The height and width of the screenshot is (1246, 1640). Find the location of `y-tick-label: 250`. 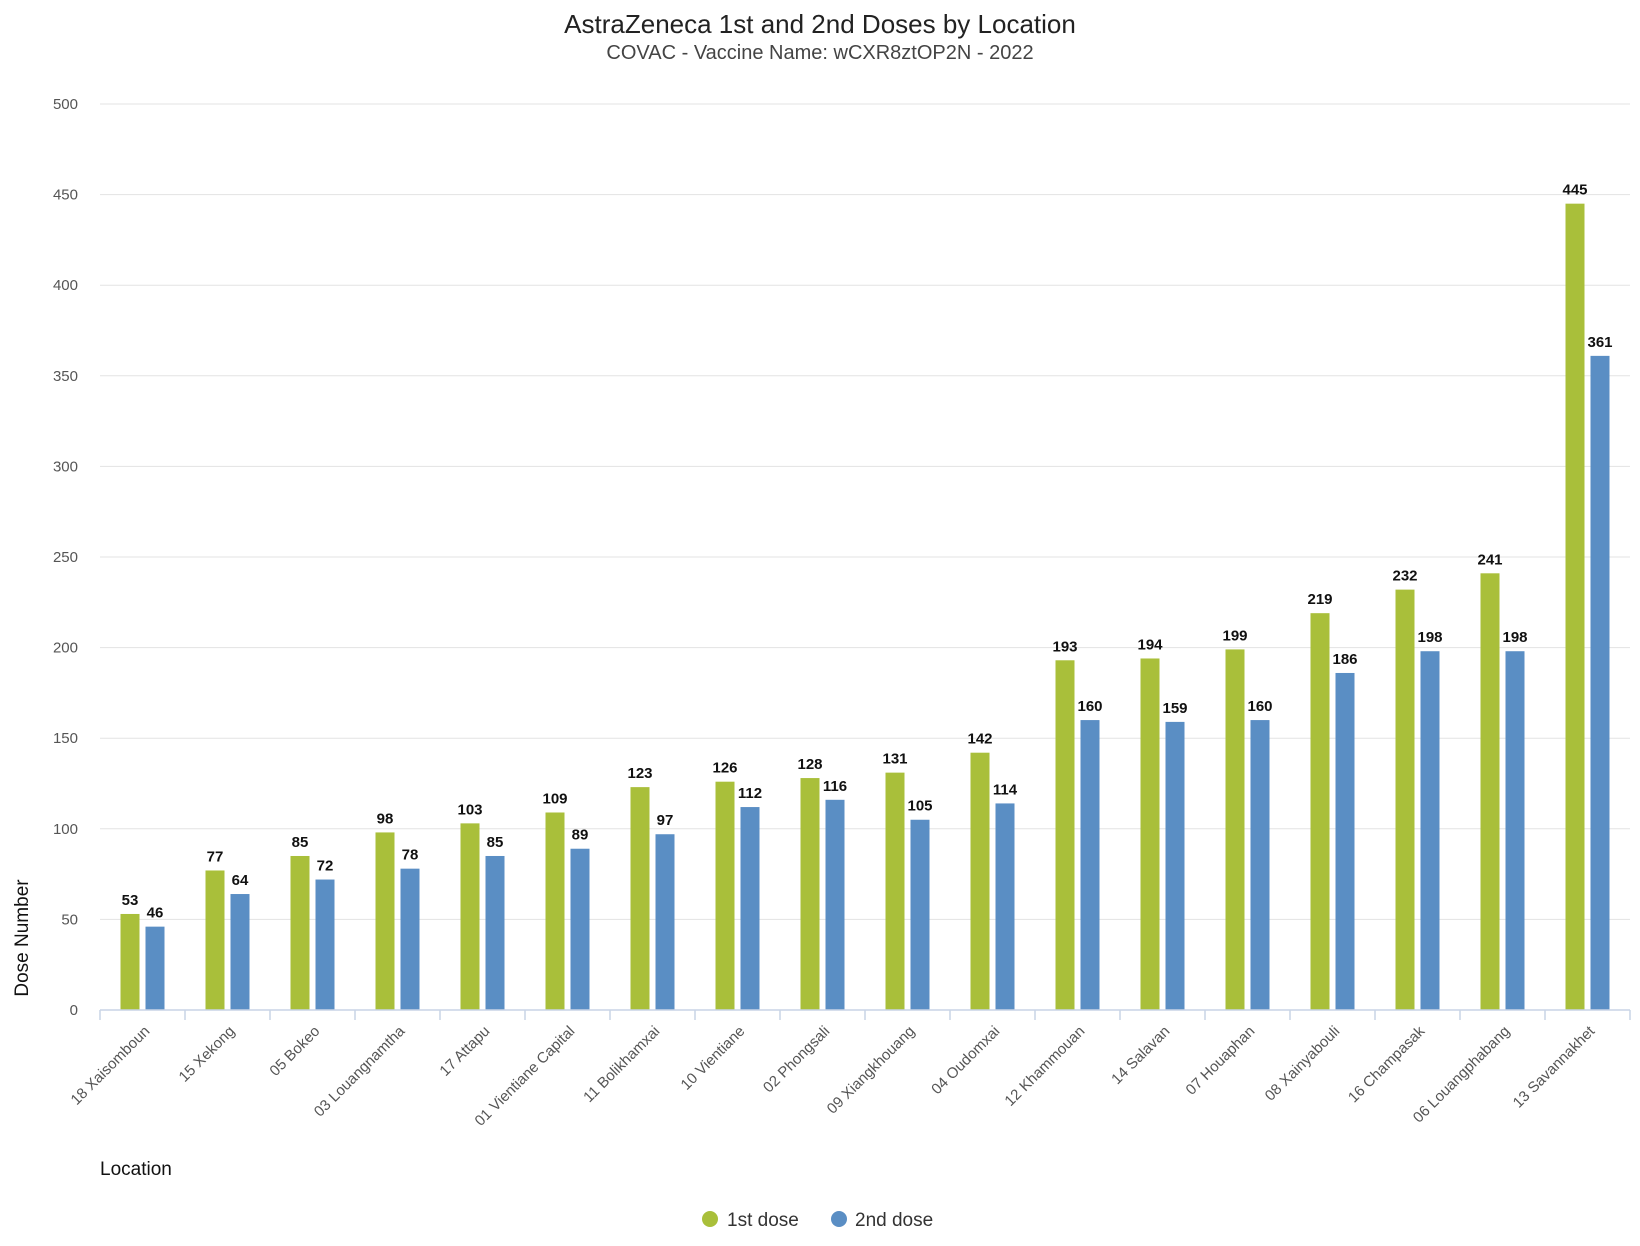

y-tick-label: 250 is located at coordinates (65, 557).